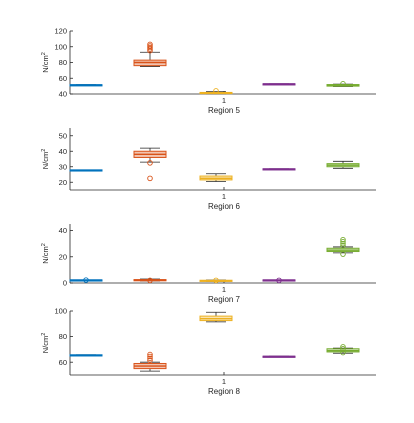 The image size is (414, 423). What do you see at coordinates (224, 391) in the screenshot?
I see `region-label: Region 8` at bounding box center [224, 391].